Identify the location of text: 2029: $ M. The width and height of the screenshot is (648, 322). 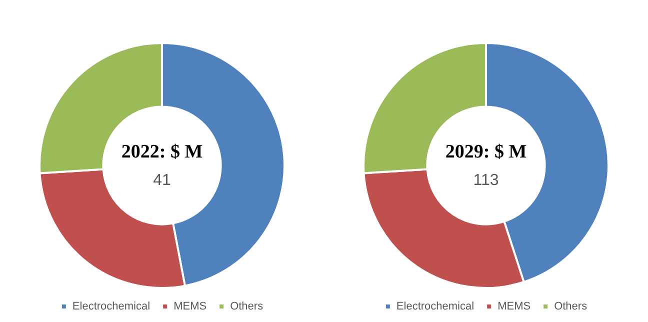
(486, 151).